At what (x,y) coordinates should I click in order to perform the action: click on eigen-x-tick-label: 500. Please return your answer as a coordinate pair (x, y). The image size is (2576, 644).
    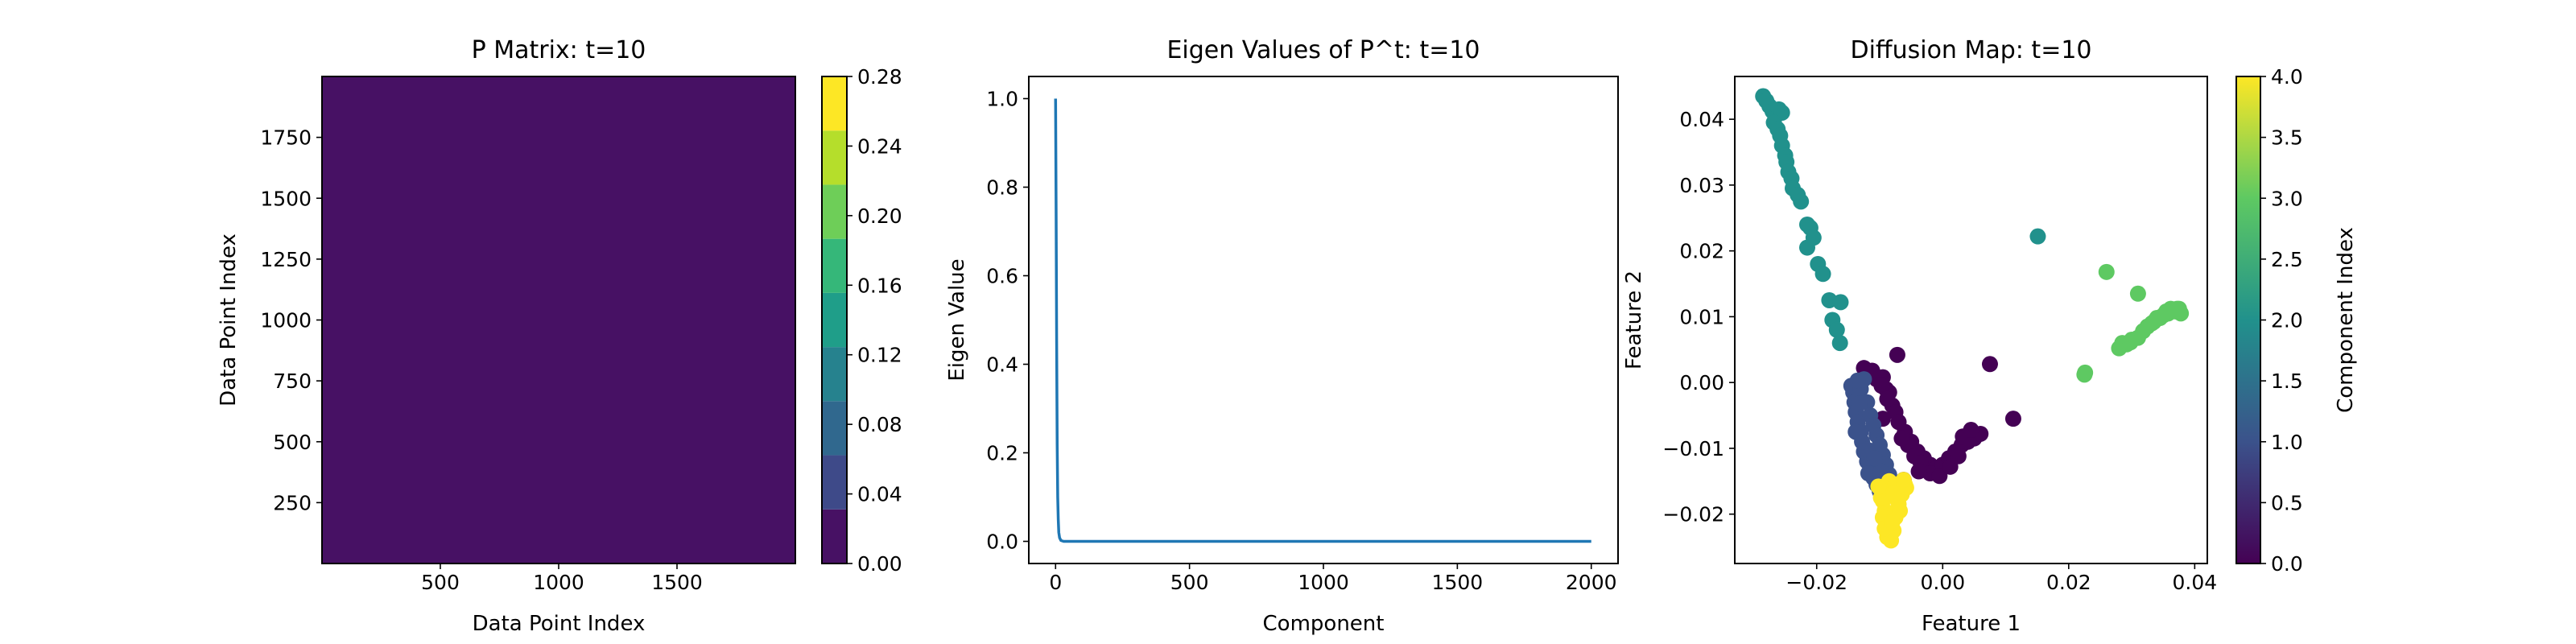
    Looking at the image, I should click on (1189, 582).